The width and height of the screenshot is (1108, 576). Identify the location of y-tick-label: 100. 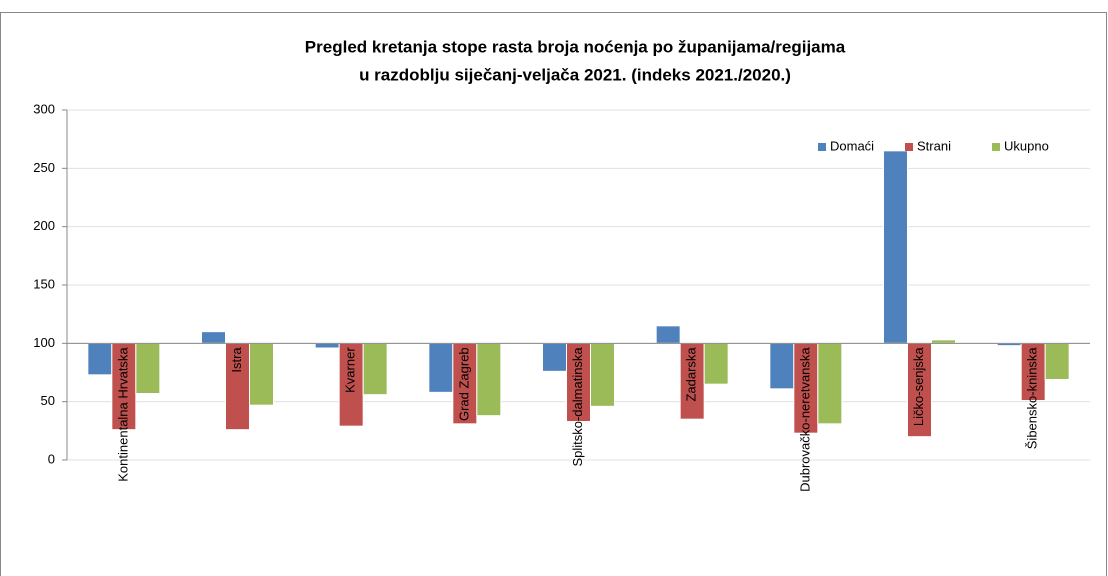
(44, 342).